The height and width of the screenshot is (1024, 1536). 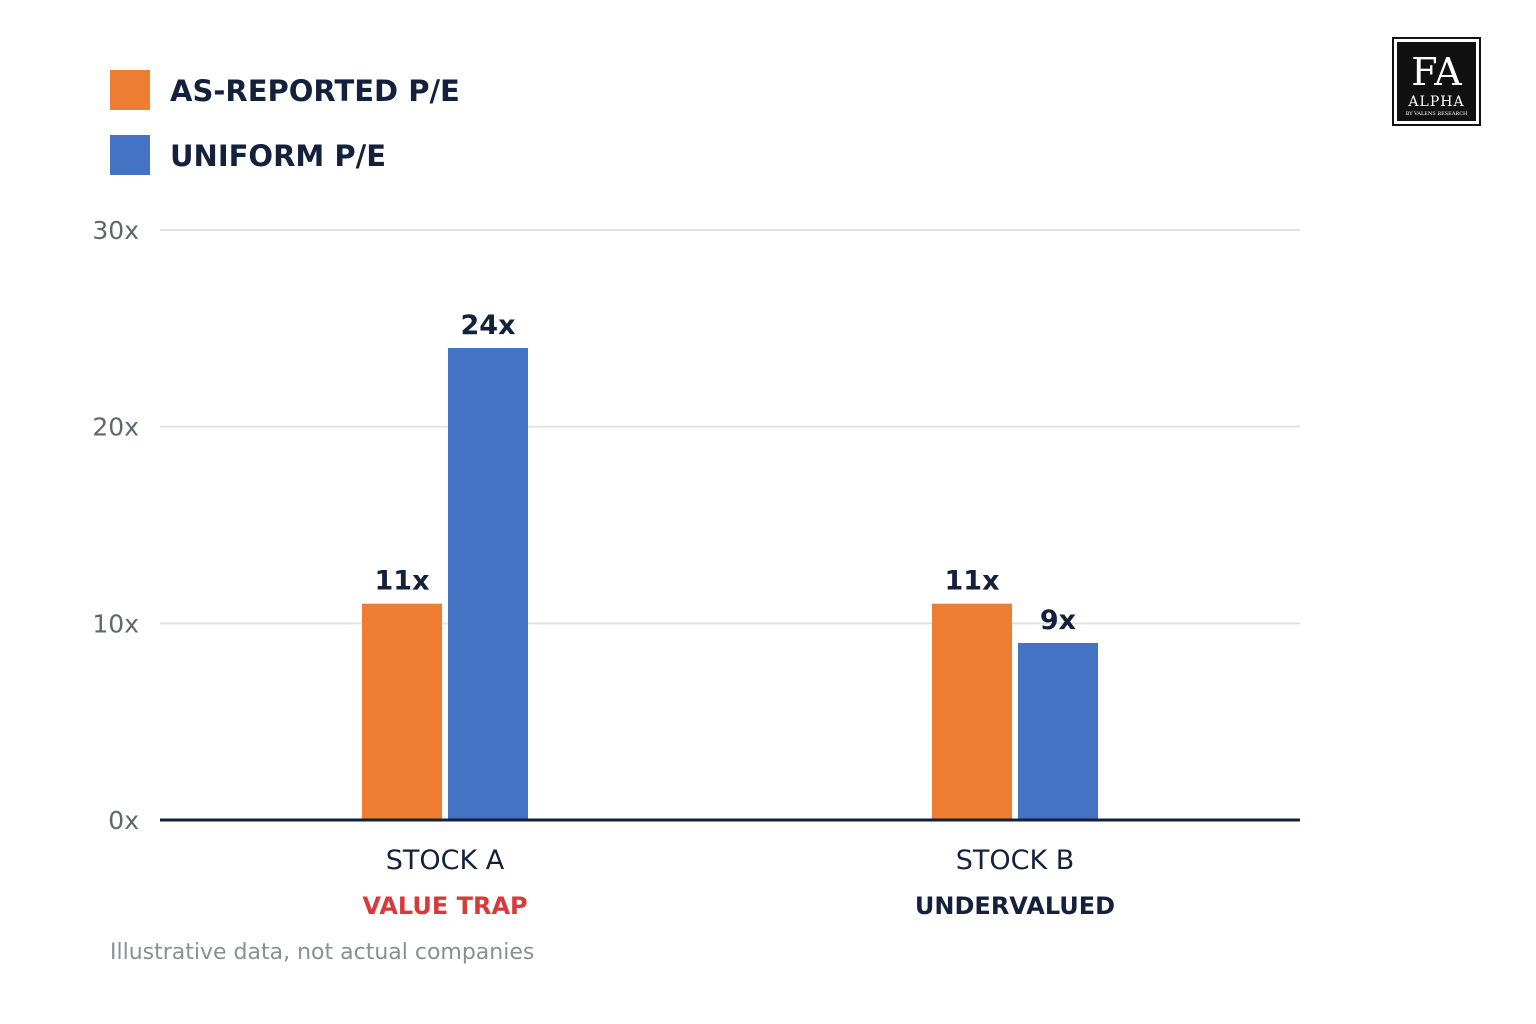 I want to click on data-label: 24x, so click(x=488, y=325).